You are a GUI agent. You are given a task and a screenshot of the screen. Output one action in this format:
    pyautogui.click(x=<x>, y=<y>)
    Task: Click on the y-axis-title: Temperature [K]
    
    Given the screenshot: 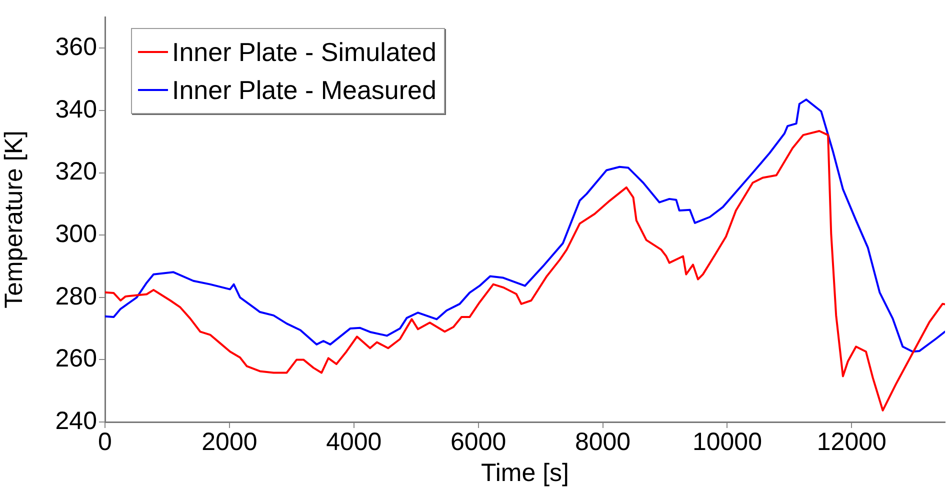 What is the action you would take?
    pyautogui.click(x=14, y=219)
    